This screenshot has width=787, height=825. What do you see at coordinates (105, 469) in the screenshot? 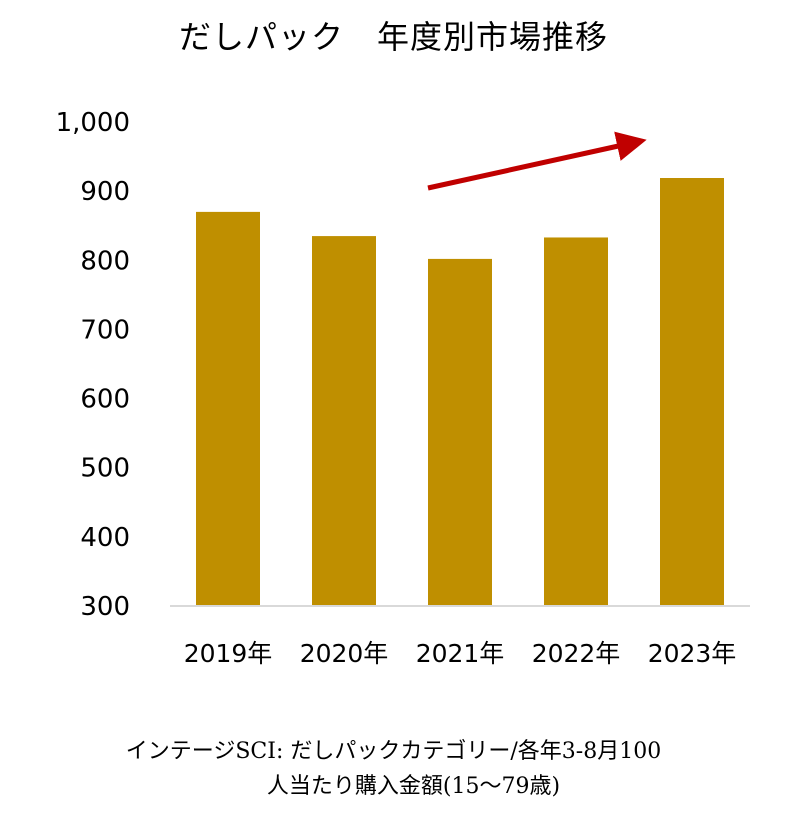
I see `y-tick-label: 500` at bounding box center [105, 469].